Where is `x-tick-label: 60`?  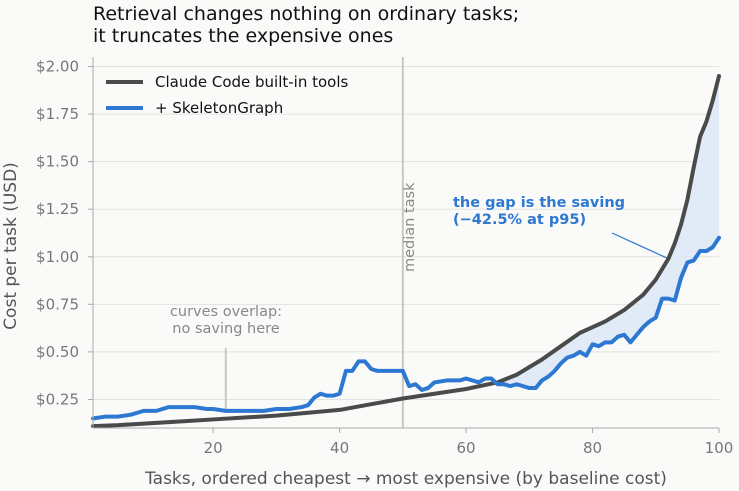
x-tick-label: 60 is located at coordinates (466, 448).